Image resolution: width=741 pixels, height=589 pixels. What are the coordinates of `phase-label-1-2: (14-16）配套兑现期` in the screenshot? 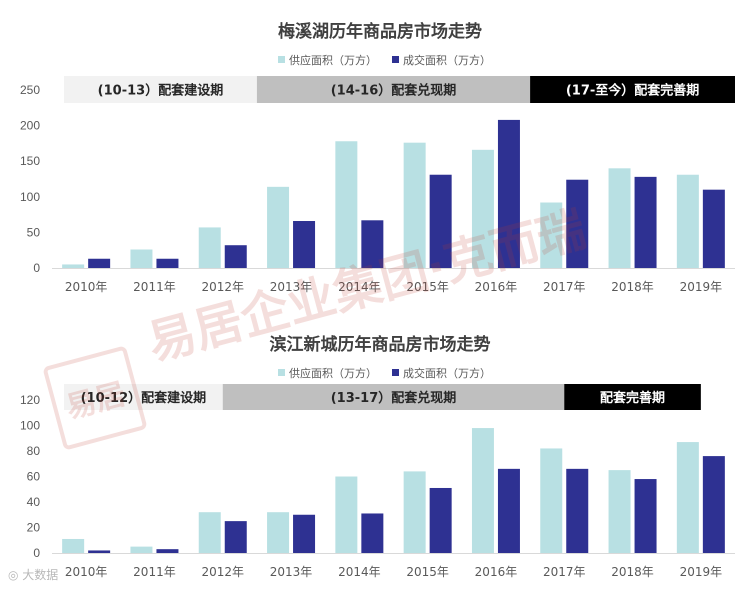 It's located at (394, 91).